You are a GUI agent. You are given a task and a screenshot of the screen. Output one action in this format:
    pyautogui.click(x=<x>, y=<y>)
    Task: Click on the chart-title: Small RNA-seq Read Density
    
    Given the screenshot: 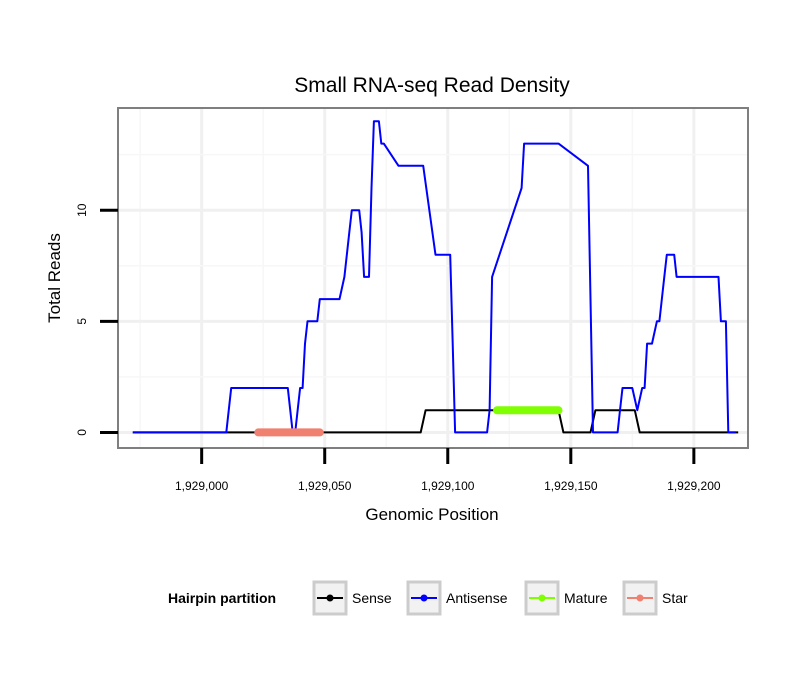 What is the action you would take?
    pyautogui.click(x=432, y=85)
    